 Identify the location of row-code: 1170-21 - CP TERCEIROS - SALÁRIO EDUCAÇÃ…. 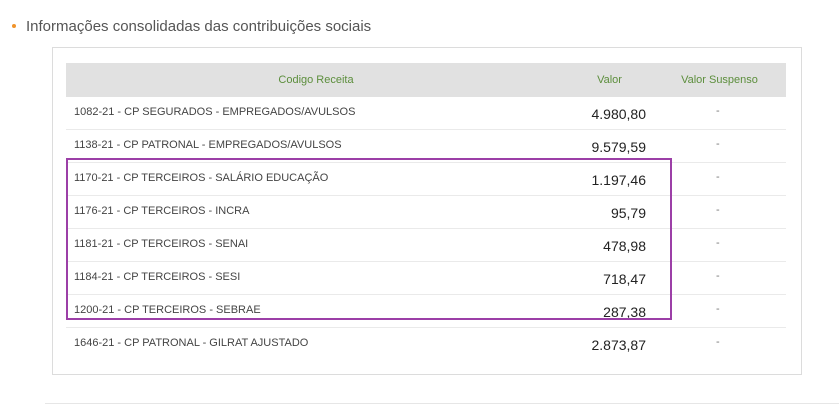
(201, 178).